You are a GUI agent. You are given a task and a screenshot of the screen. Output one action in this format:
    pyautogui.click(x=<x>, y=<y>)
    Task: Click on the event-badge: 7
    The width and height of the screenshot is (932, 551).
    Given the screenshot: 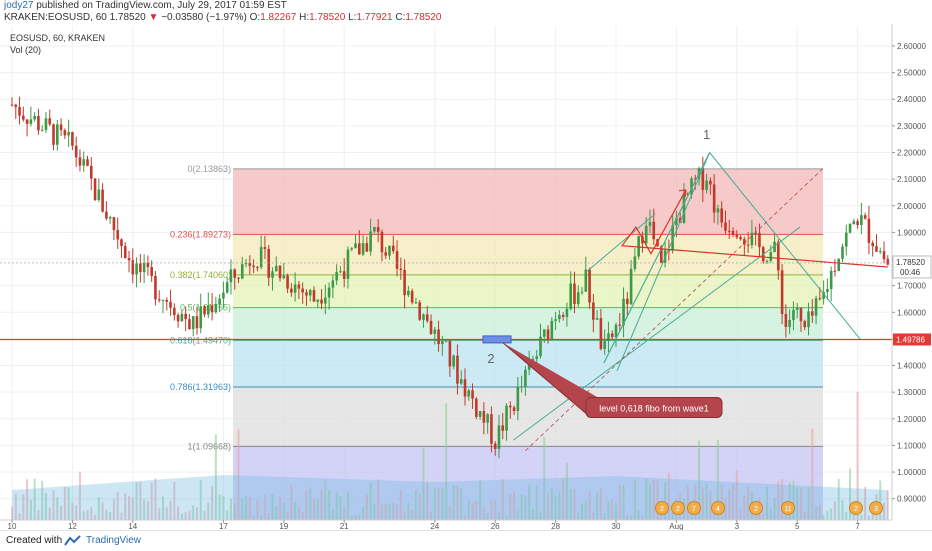 What is the action you would take?
    pyautogui.click(x=694, y=508)
    